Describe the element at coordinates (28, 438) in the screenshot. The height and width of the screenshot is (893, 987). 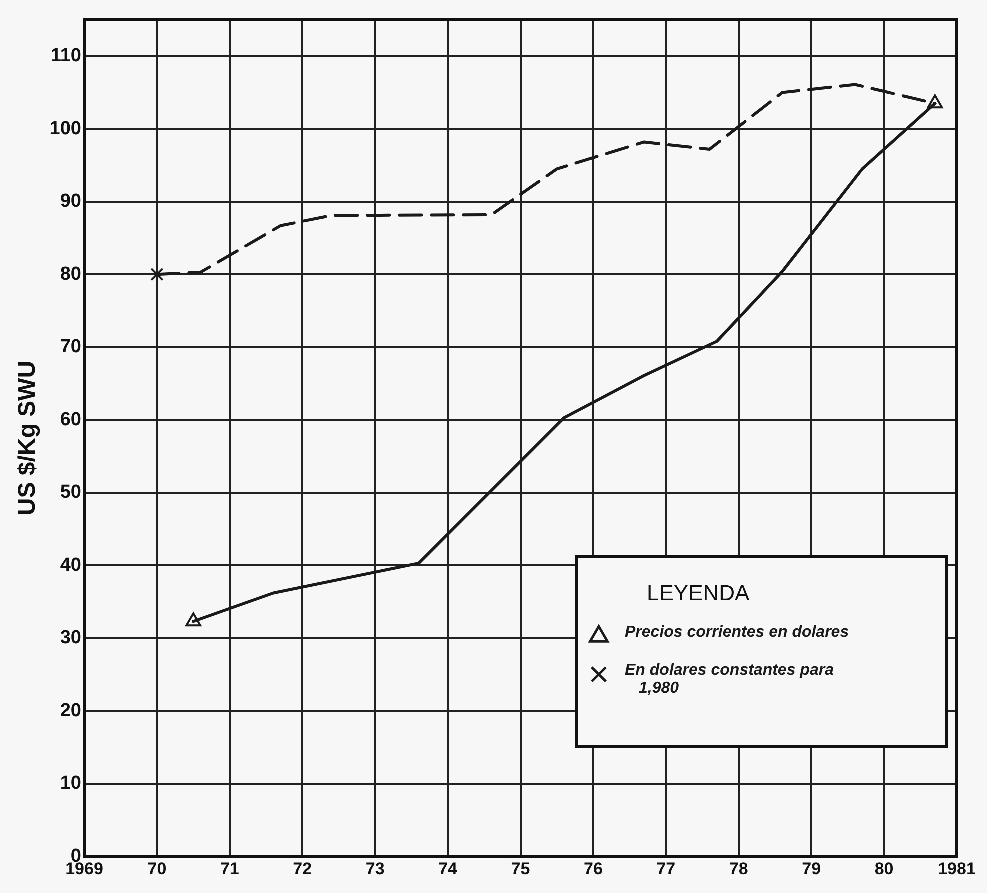
I see `y-axis-title: US $/Kg SWU` at that location.